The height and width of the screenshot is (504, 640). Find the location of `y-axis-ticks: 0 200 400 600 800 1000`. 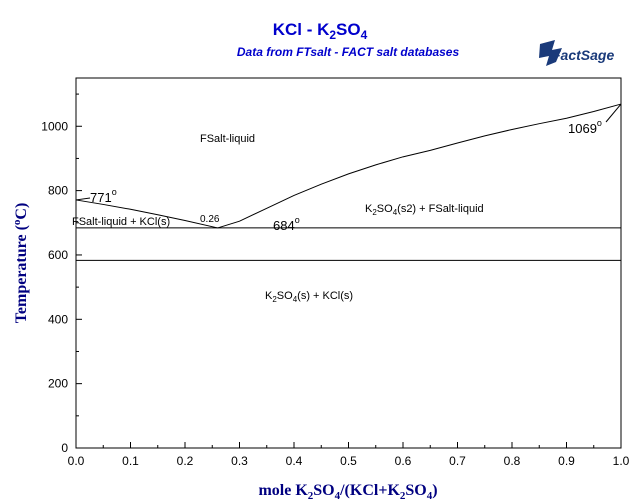

y-axis-ticks: 0 200 400 600 800 1000 is located at coordinates (61, 274).